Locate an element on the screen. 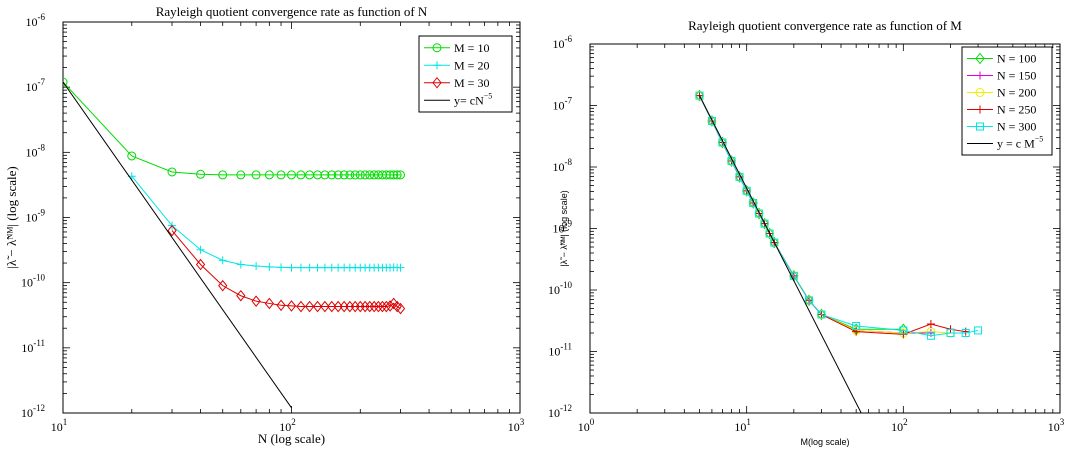 Image resolution: width=1071 pixels, height=454 pixels. x-axis-label: M(log scale) is located at coordinates (824, 442).